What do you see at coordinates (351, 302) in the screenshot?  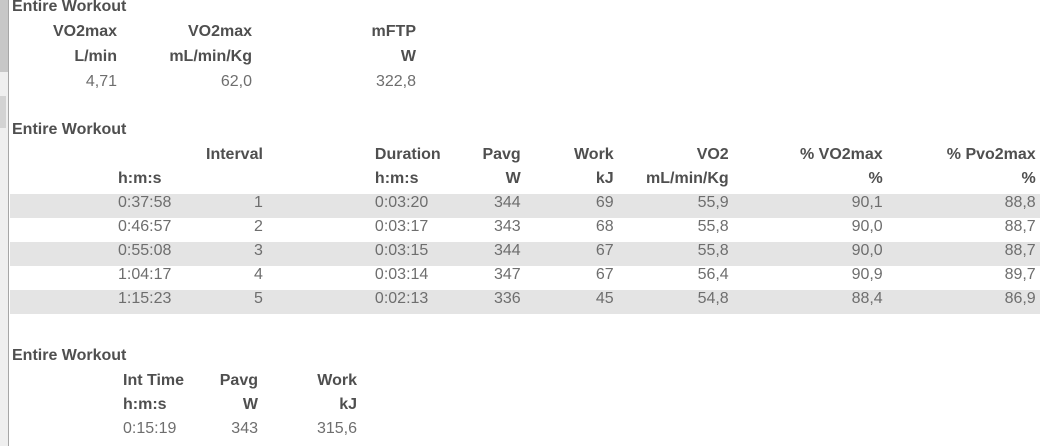 I see `cell-duration: 0:02:13` at bounding box center [351, 302].